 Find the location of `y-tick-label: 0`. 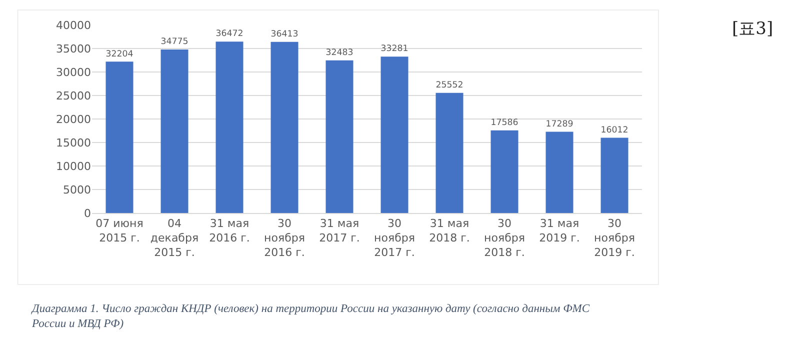

y-tick-label: 0 is located at coordinates (87, 213).